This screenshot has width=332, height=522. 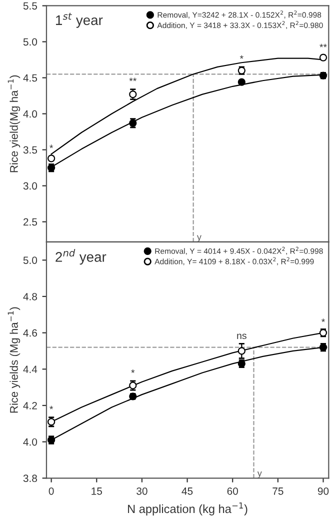 What do you see at coordinates (232, 491) in the screenshot?
I see `x-tick-label: 60` at bounding box center [232, 491].